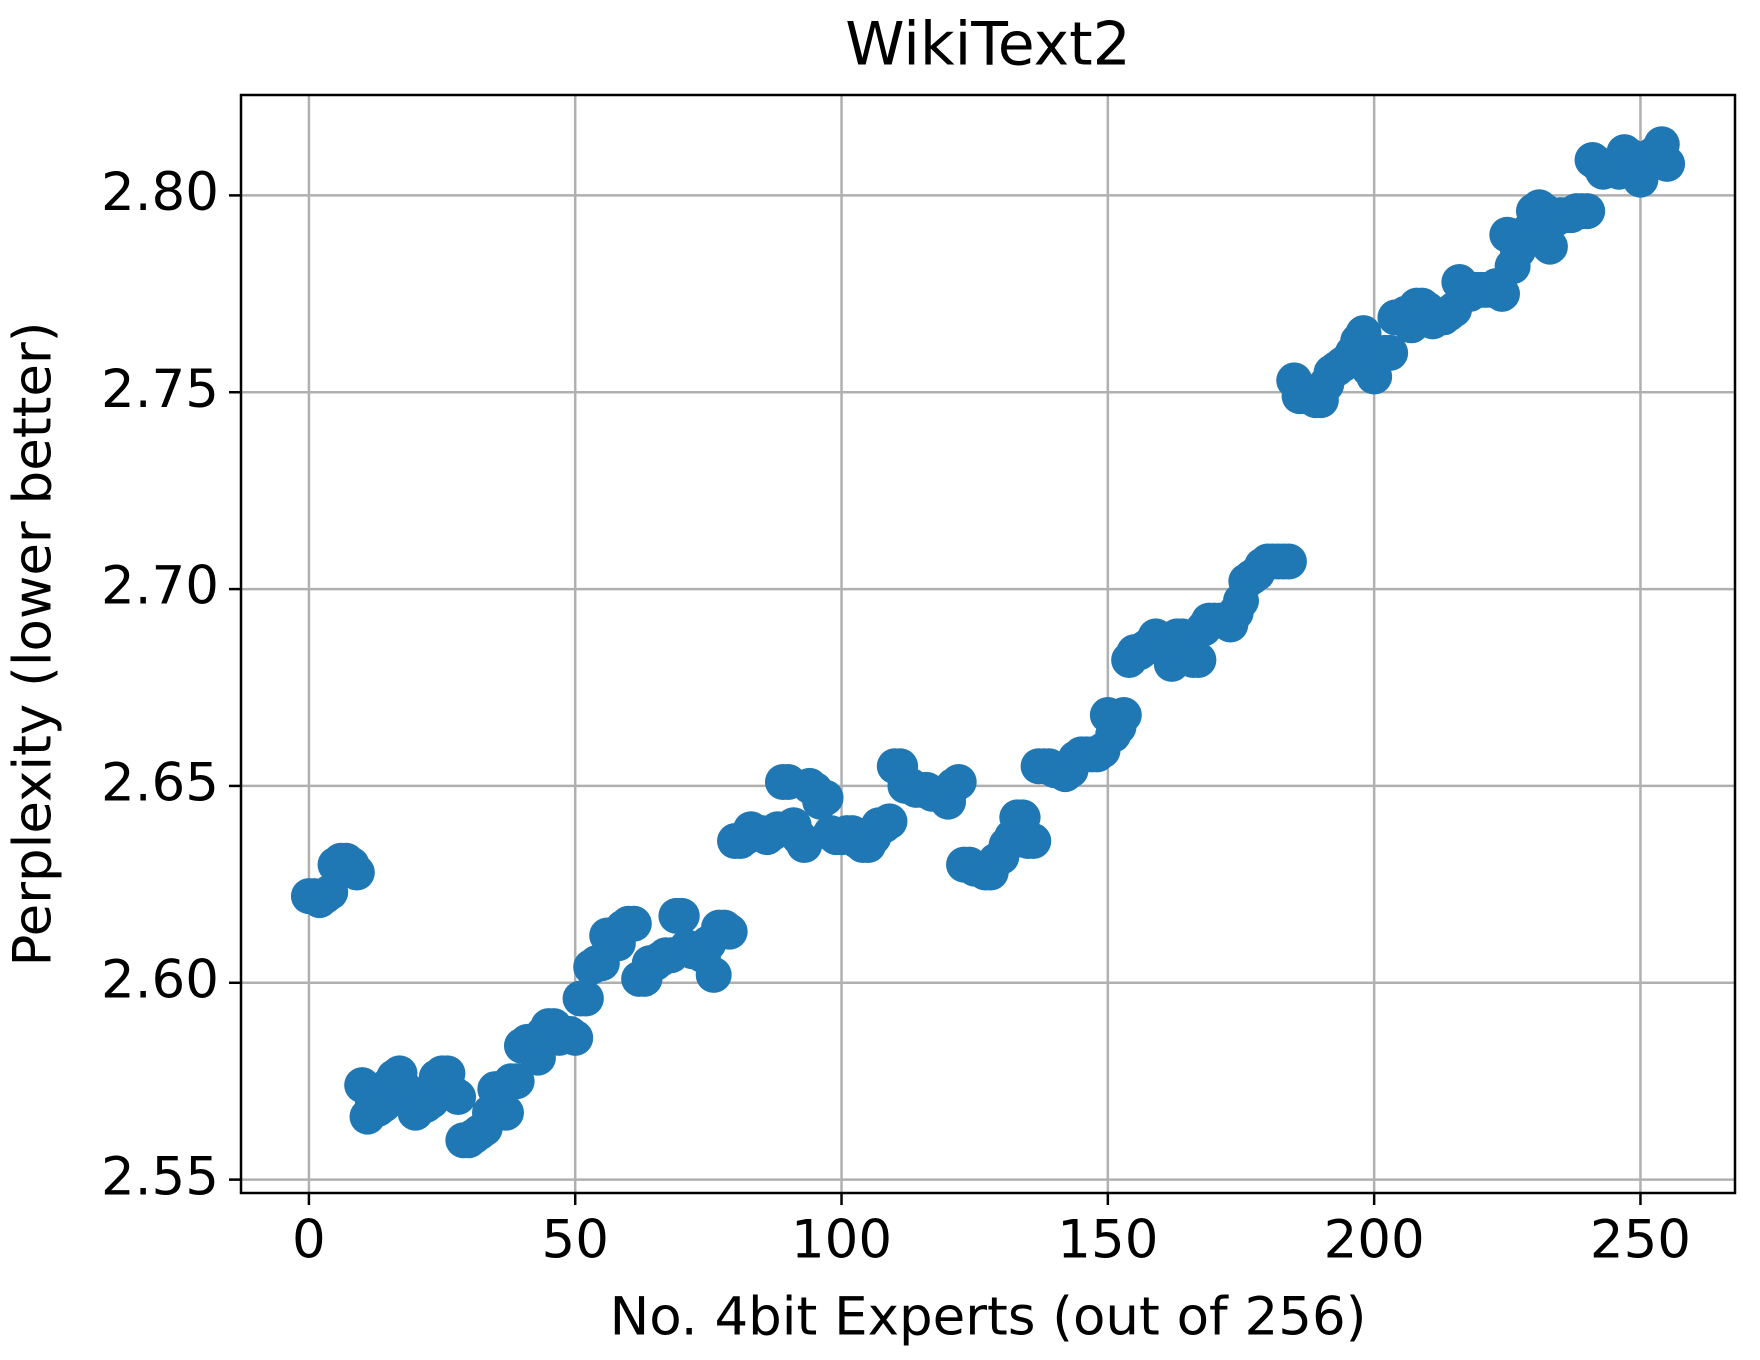  I want to click on y-tick-label: 2.55, so click(160, 1176).